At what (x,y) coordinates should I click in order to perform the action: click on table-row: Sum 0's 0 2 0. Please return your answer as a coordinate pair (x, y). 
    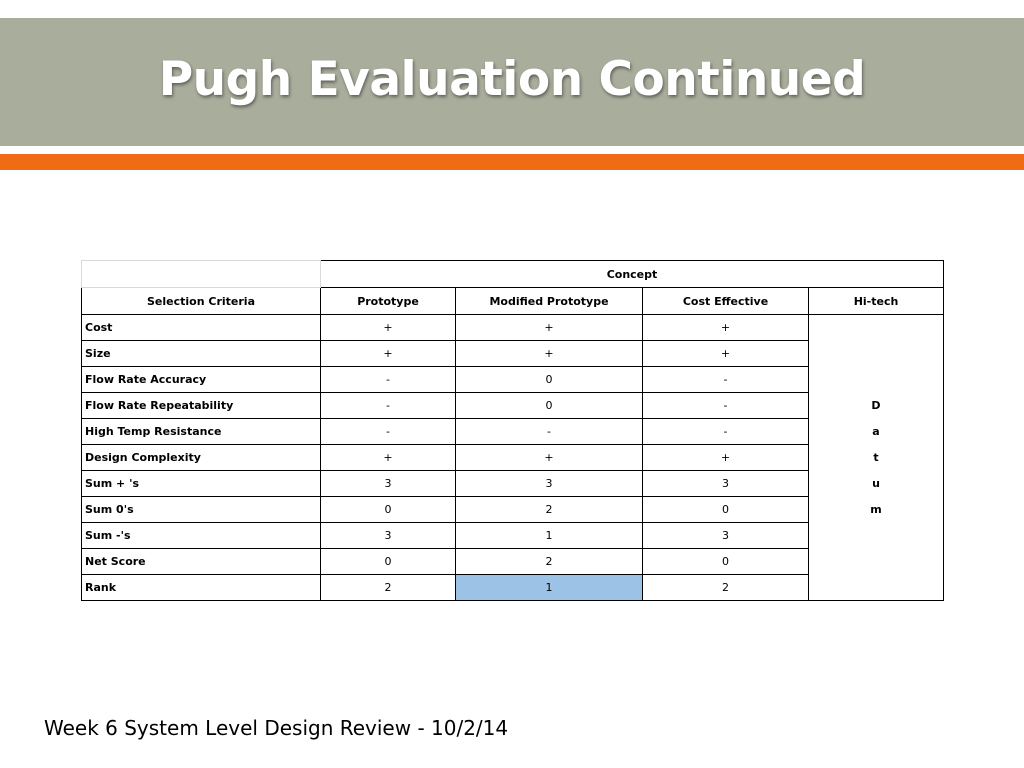
    Looking at the image, I should click on (512, 509).